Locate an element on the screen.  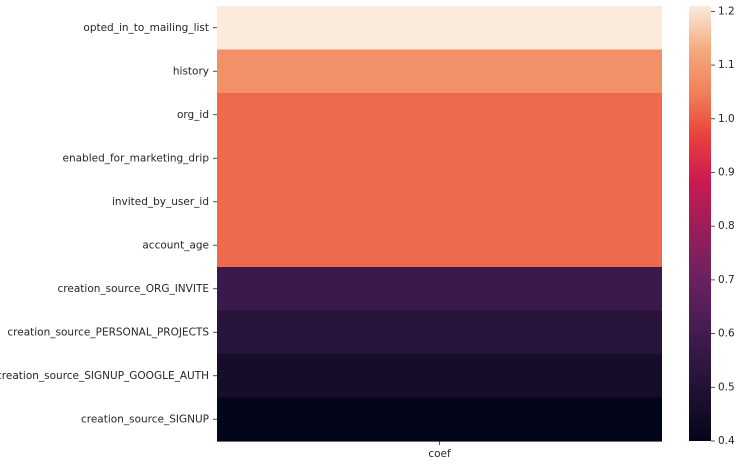
colorbar-tick-label: 1.2 is located at coordinates (726, 11).